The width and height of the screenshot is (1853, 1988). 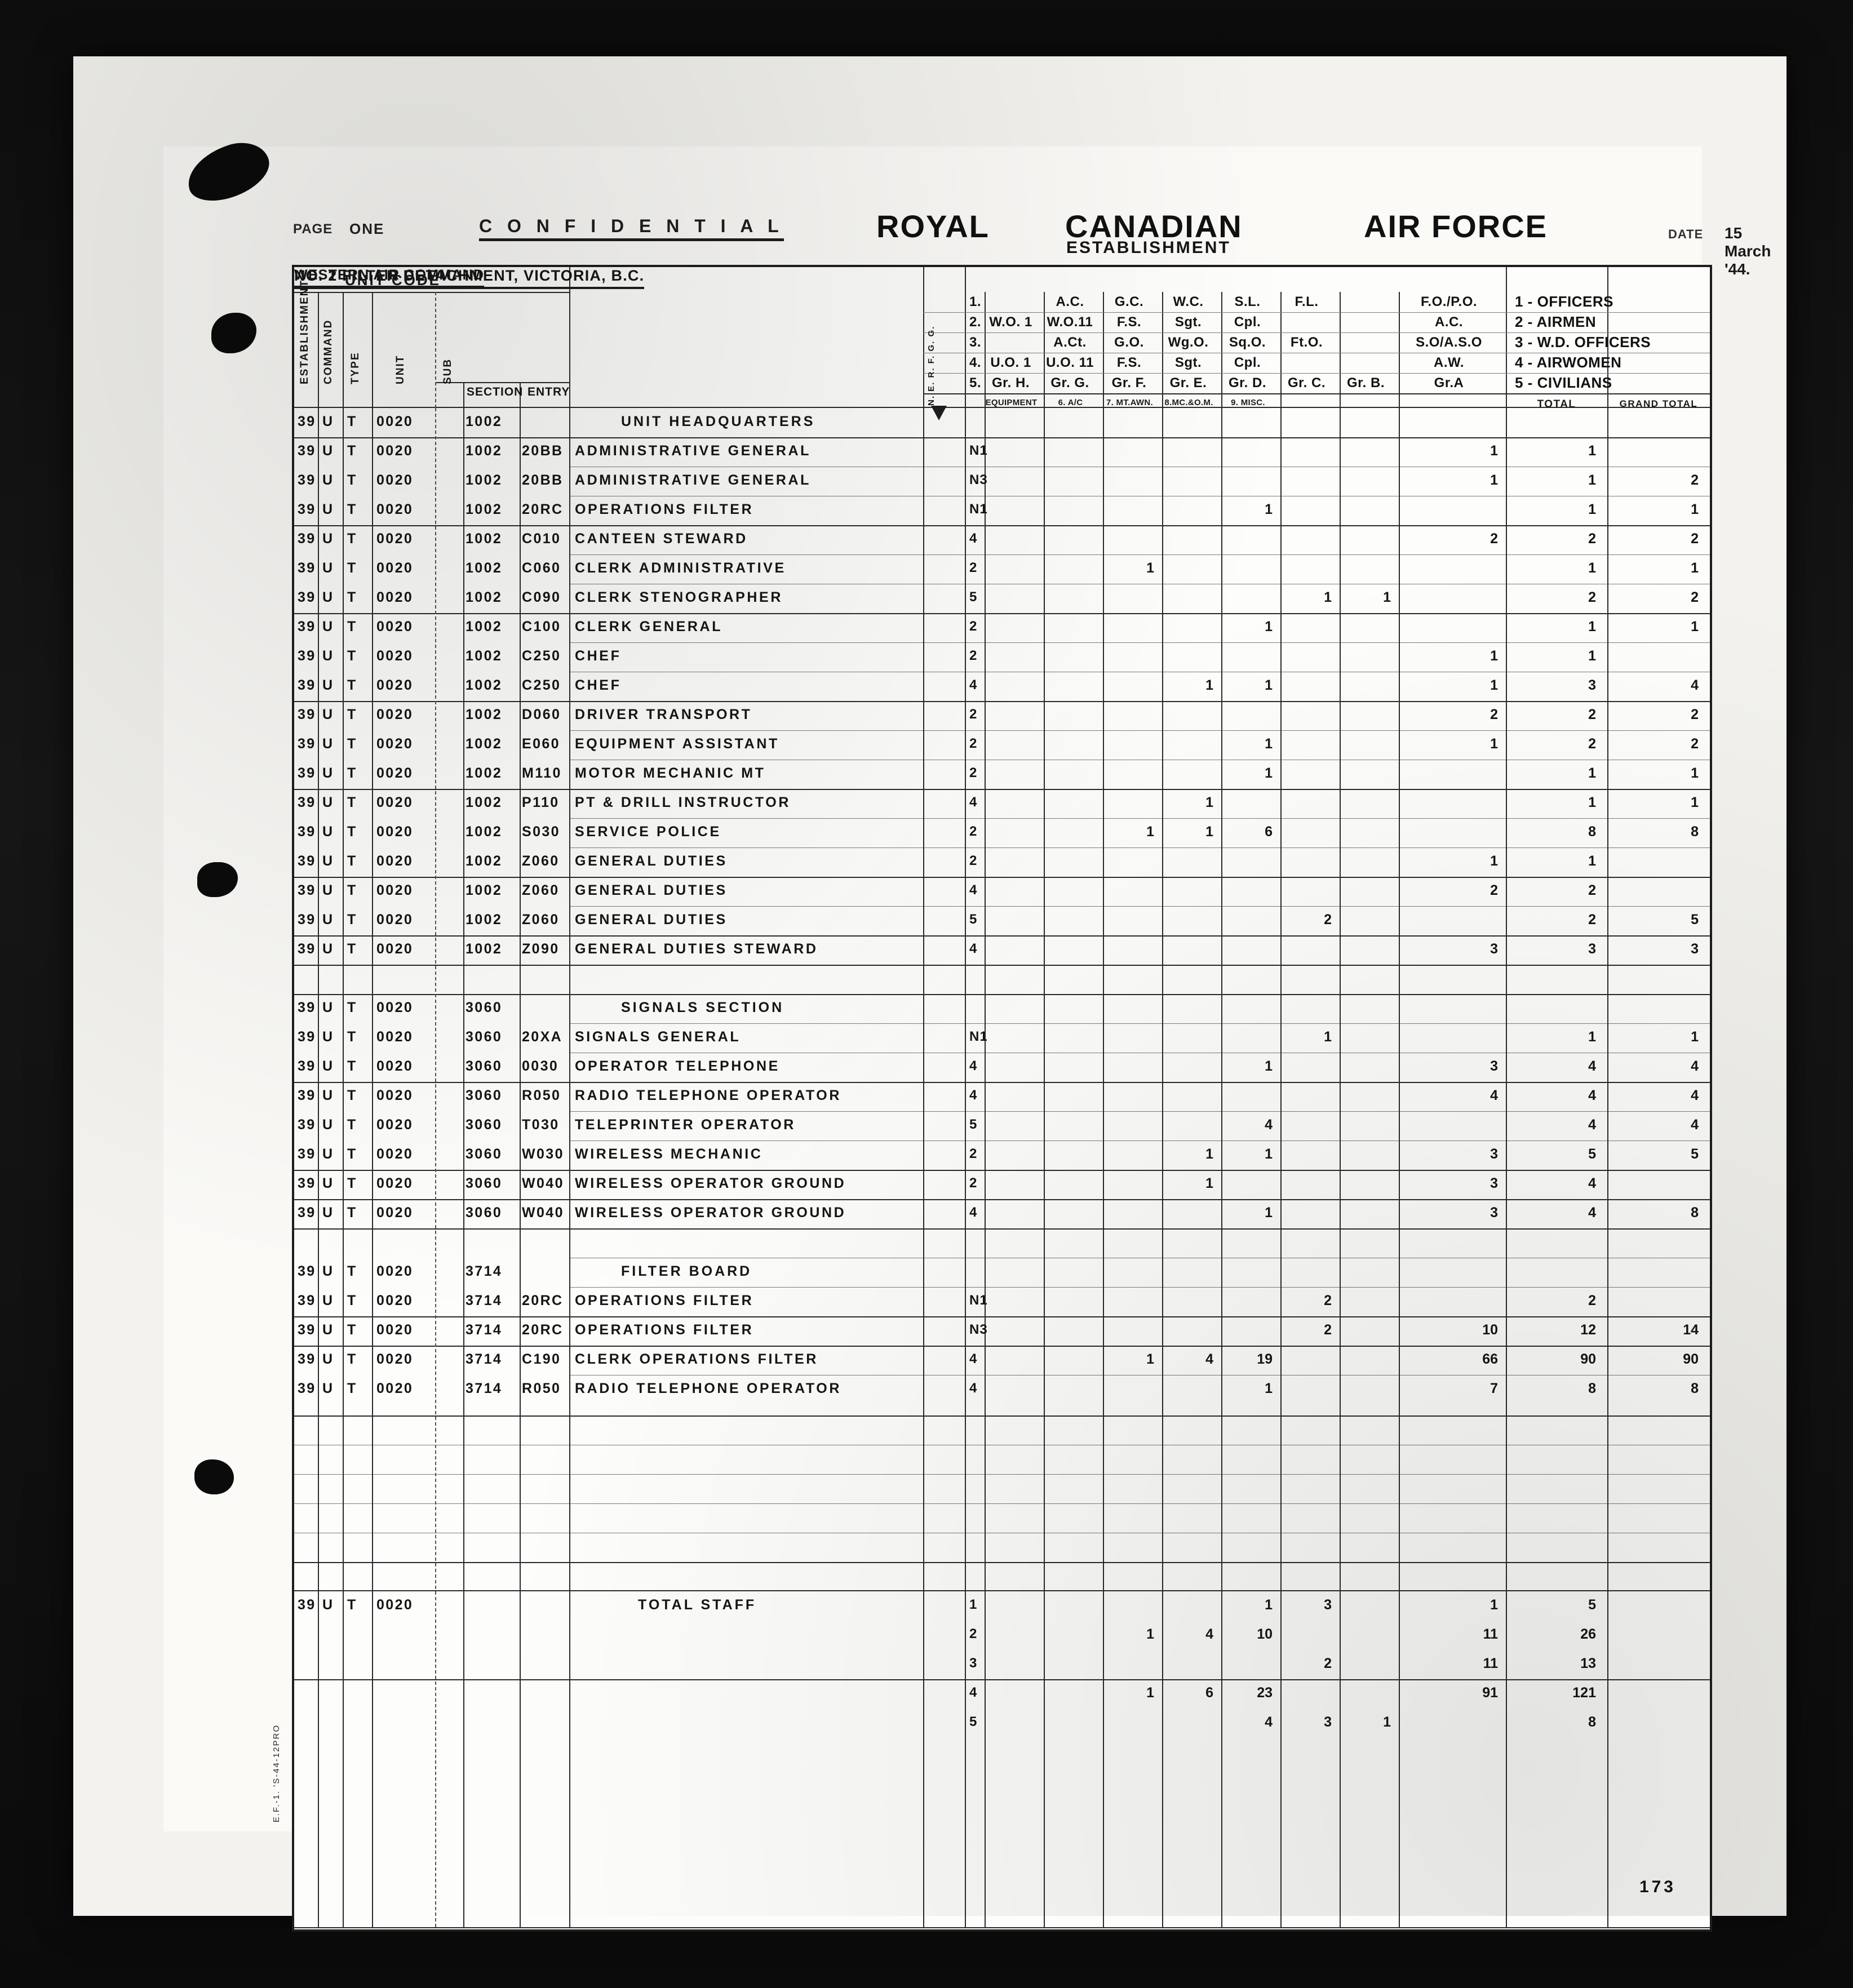 I want to click on date-label: DATE, so click(x=1686, y=234).